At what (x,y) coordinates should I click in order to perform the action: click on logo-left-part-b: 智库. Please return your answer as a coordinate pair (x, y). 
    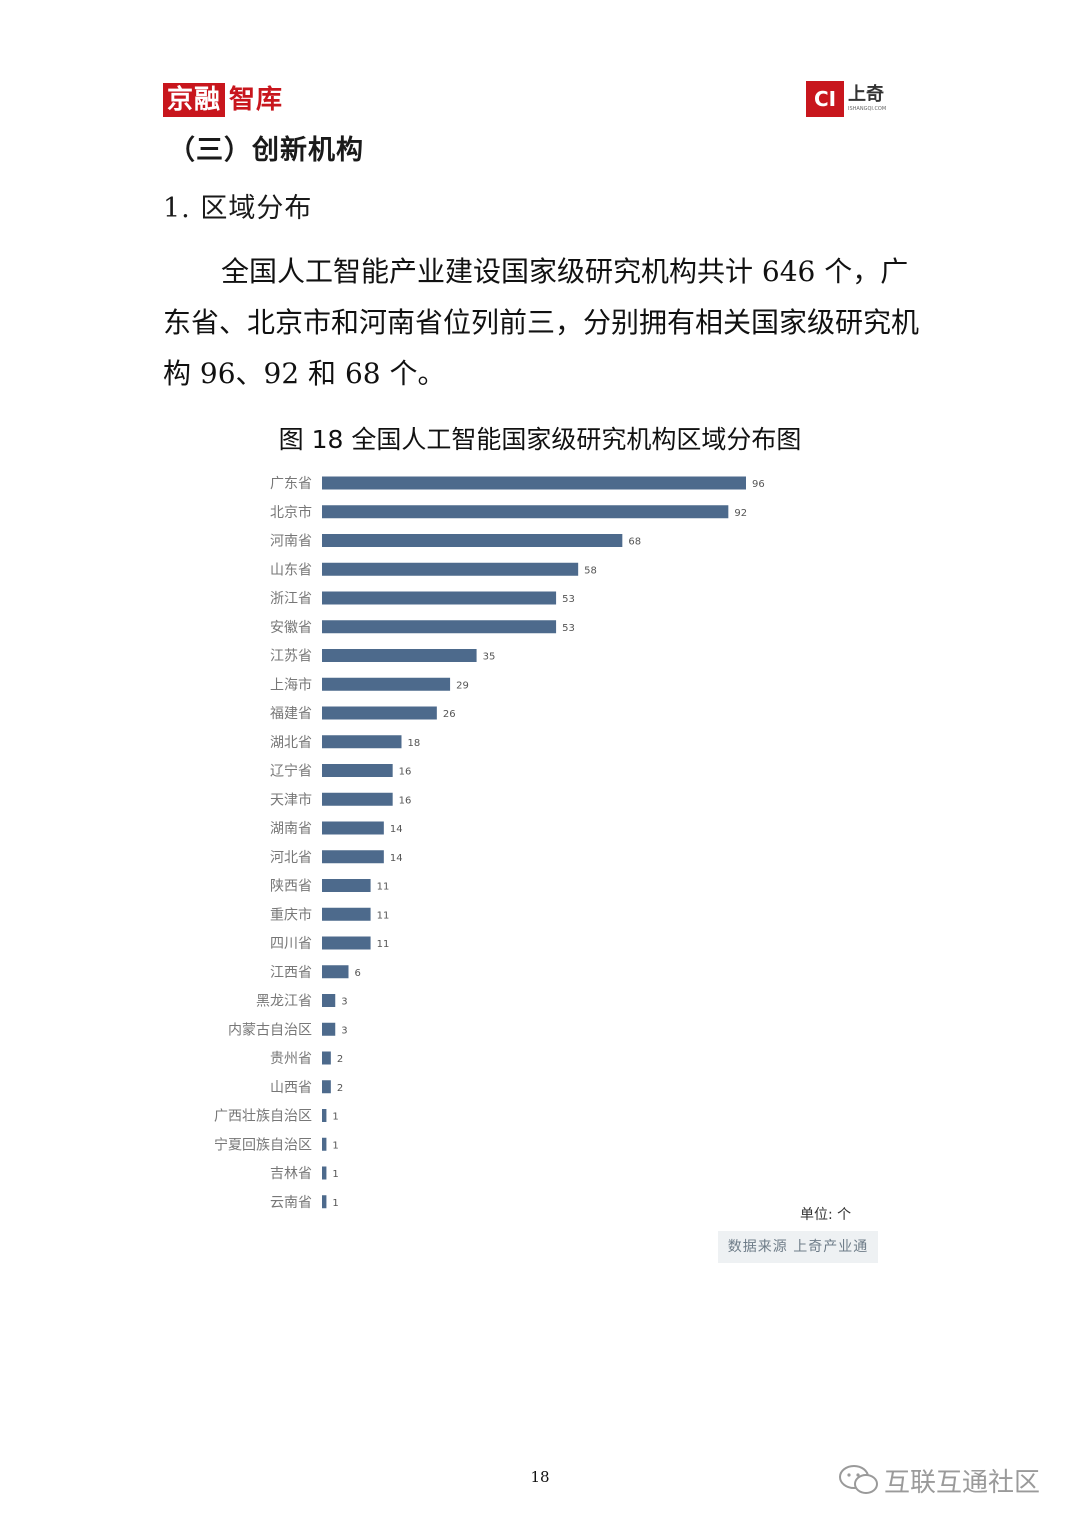
    Looking at the image, I should click on (256, 100).